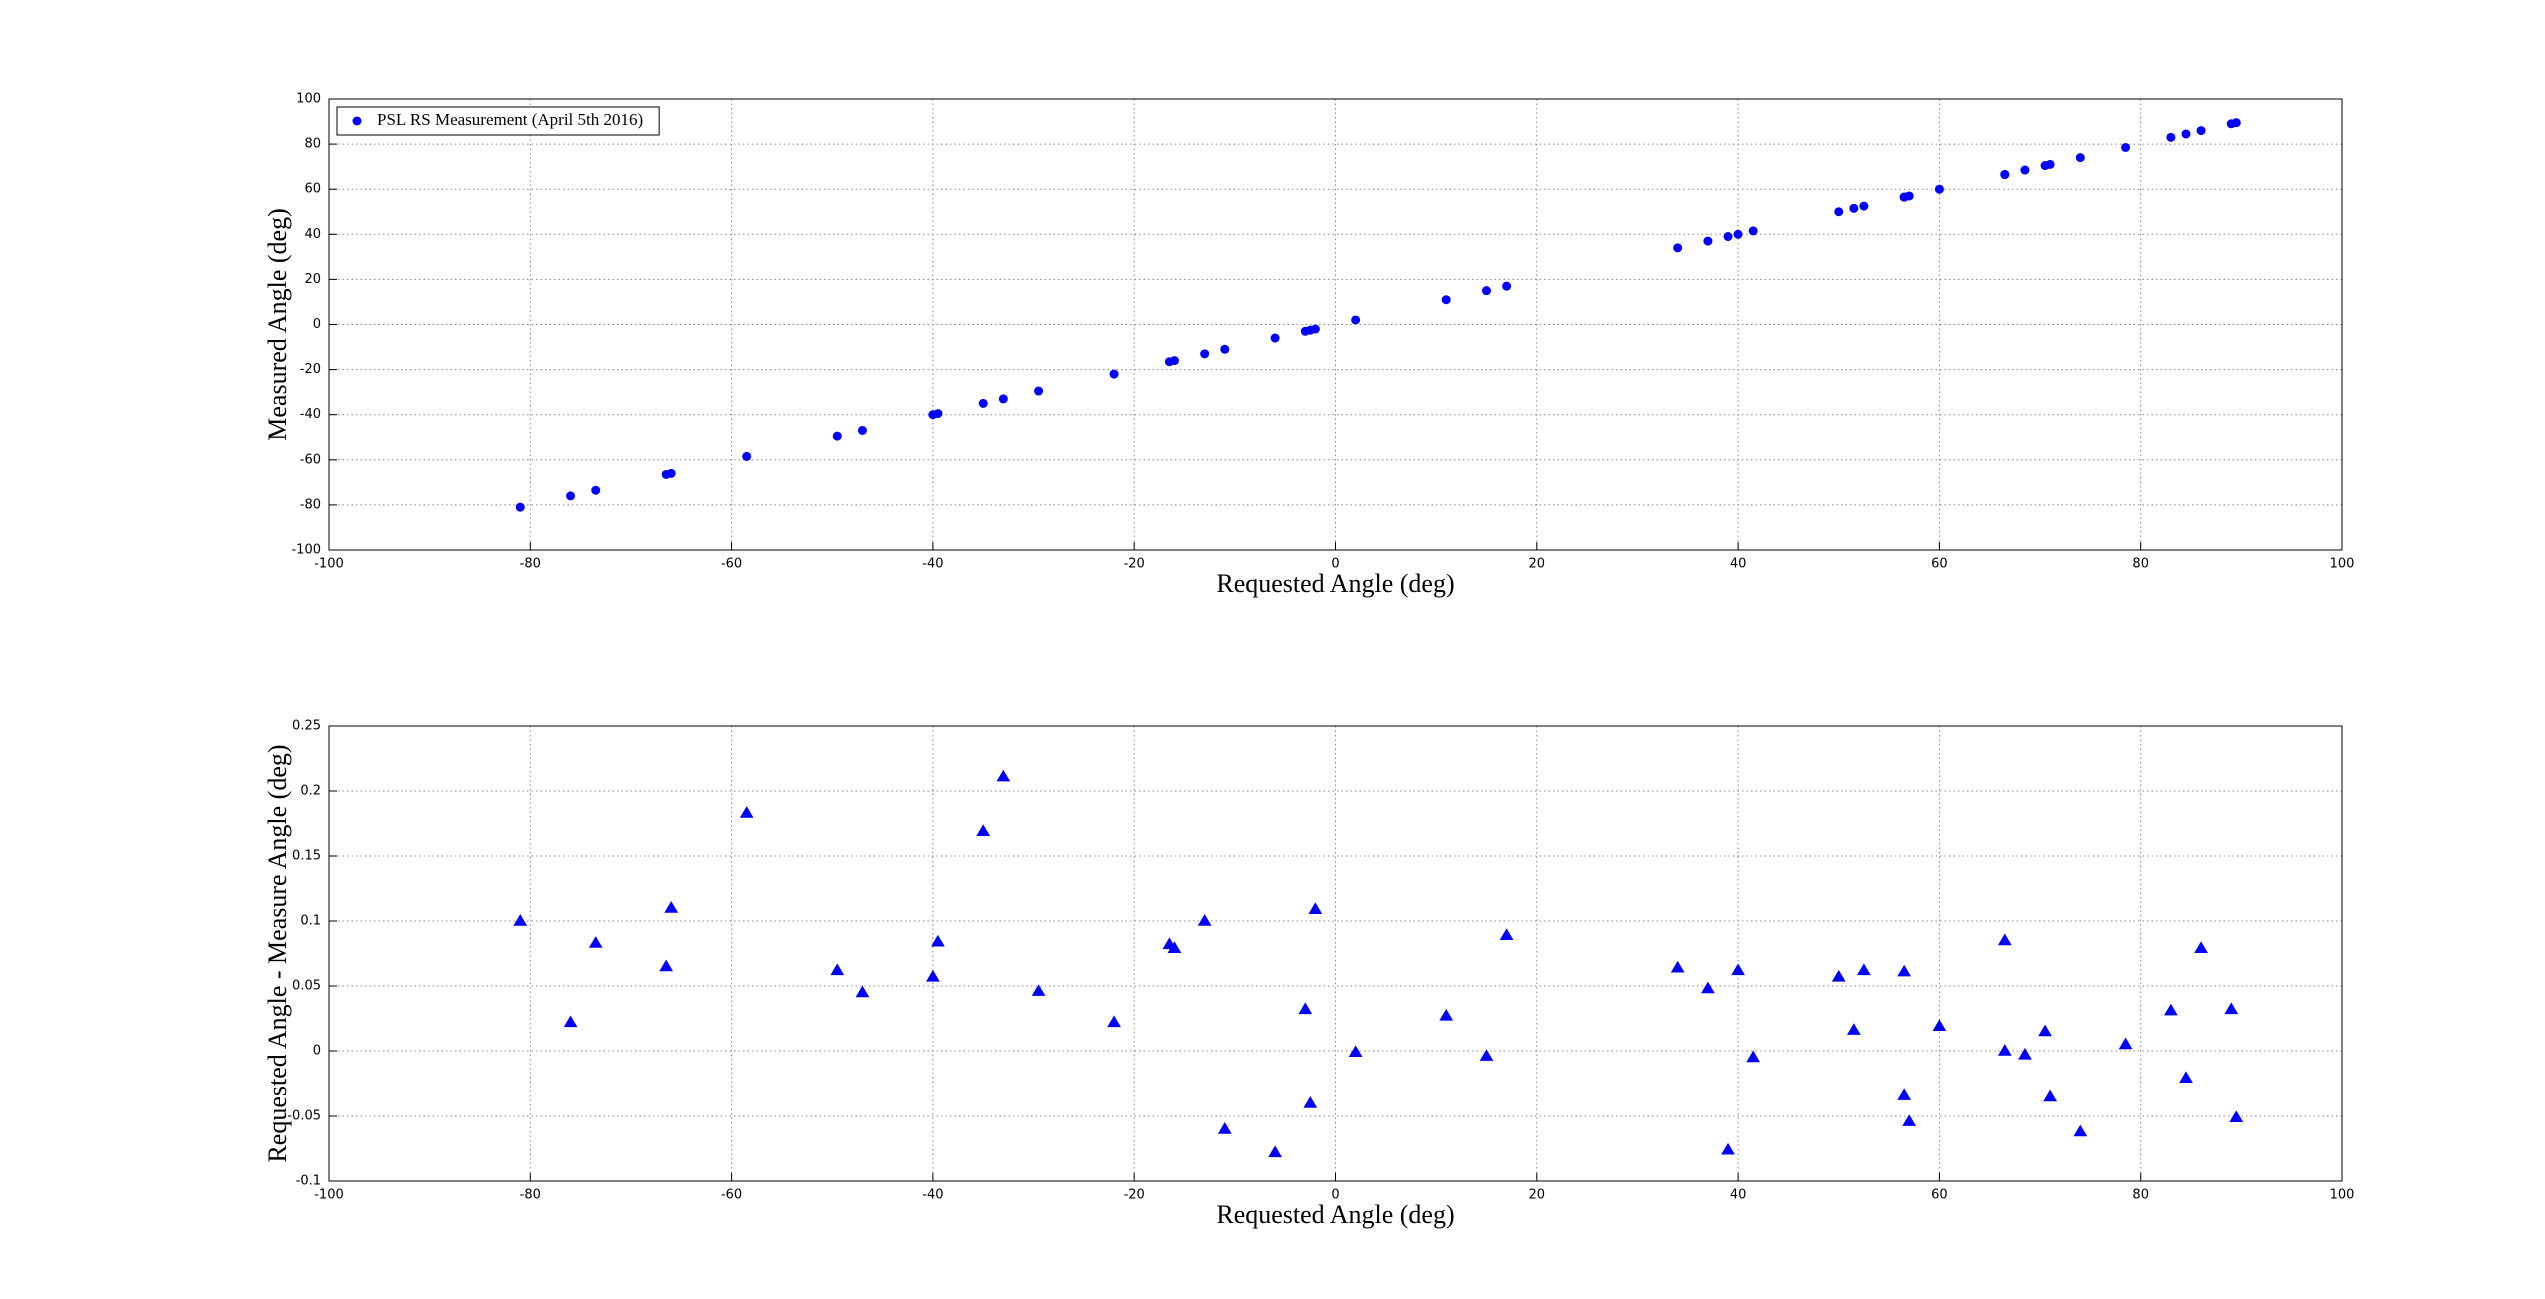  Describe the element at coordinates (329, 1195) in the screenshot. I see `x-tick-label: -100` at that location.